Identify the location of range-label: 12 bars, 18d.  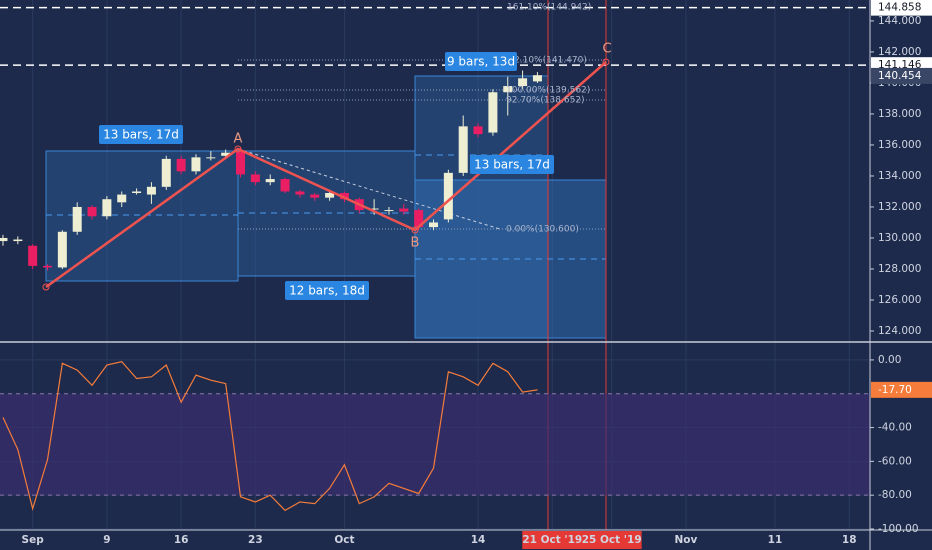
(327, 291).